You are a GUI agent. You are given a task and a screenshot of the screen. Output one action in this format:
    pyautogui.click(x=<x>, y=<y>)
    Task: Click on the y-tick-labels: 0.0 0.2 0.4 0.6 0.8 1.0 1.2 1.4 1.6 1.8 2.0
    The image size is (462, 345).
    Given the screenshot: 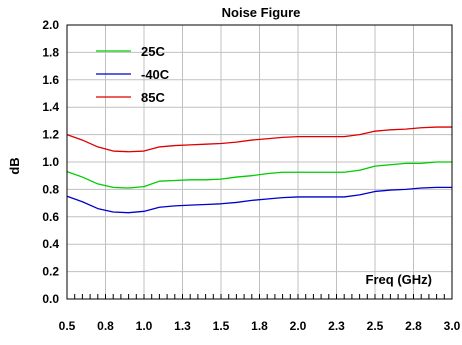 What is the action you would take?
    pyautogui.click(x=50, y=162)
    